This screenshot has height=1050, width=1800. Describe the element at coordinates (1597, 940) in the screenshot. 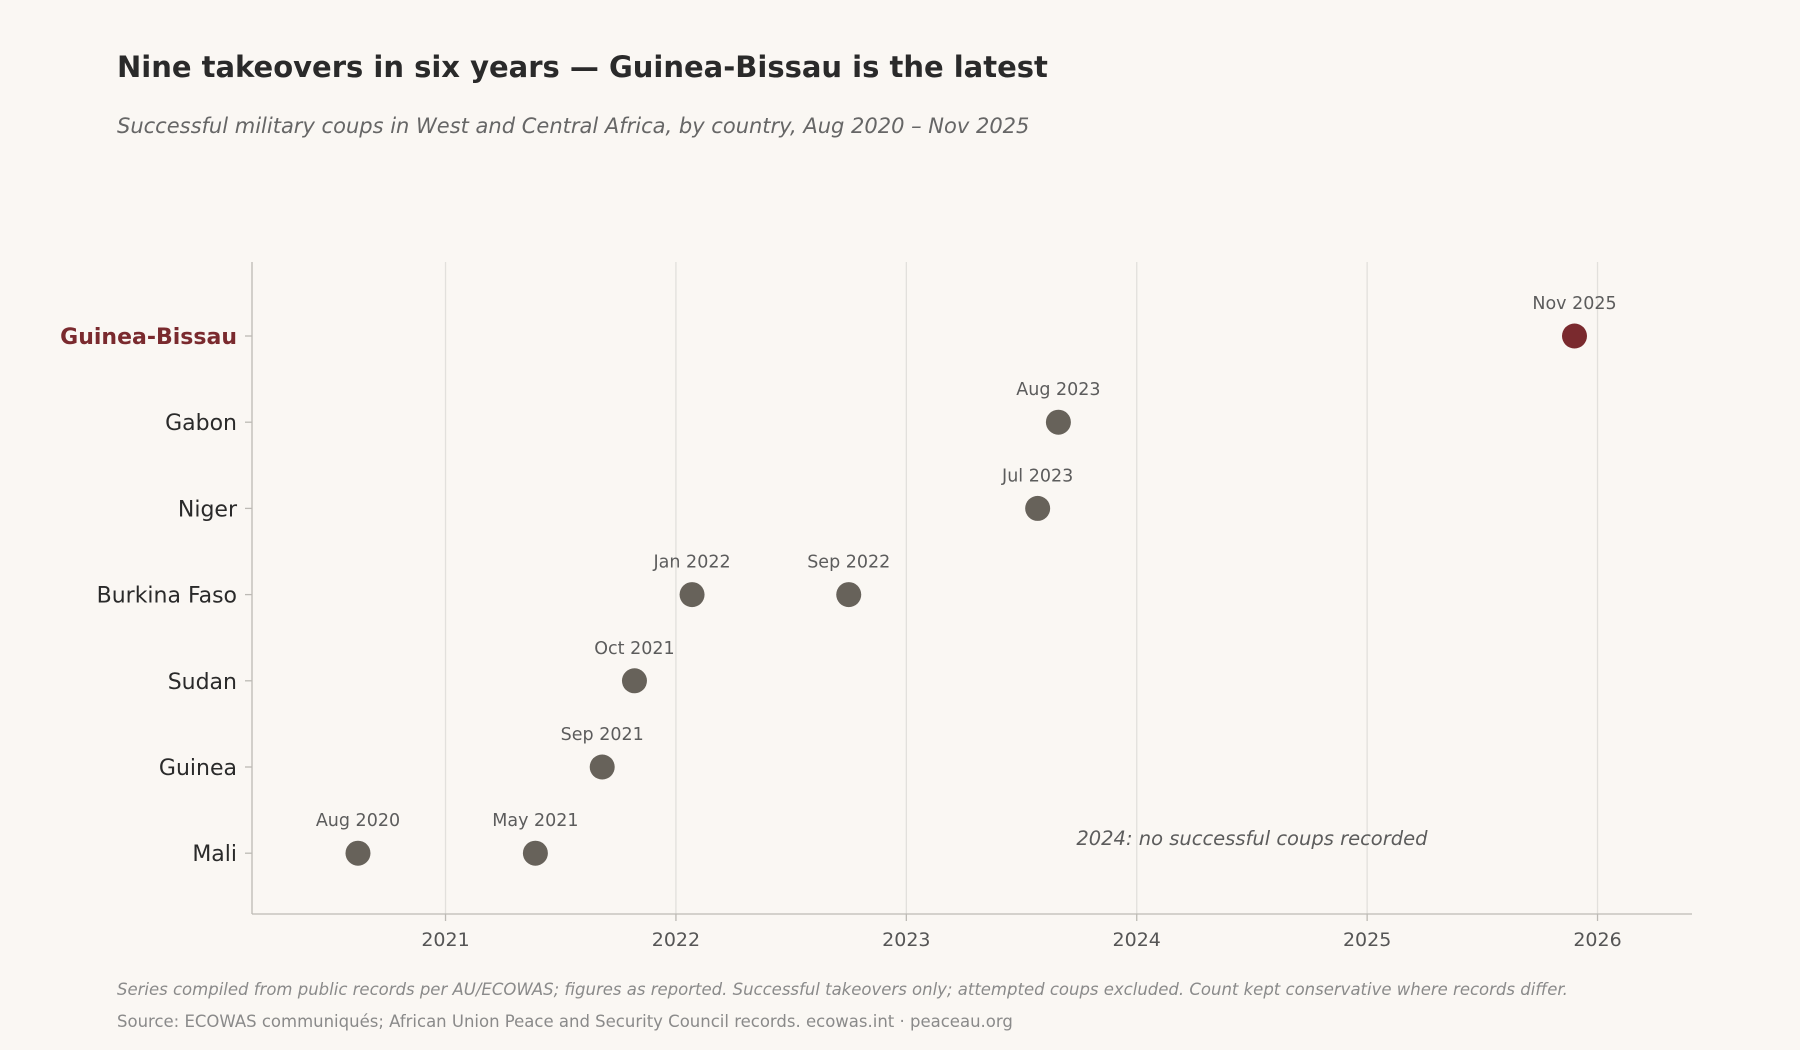

I see `x-tick-label: 2026` at that location.